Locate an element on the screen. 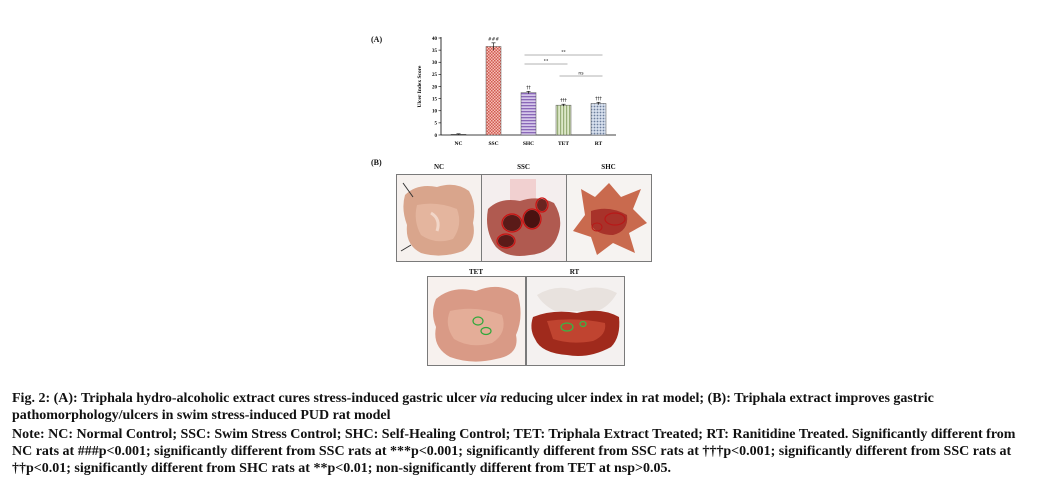  photo-label-tet: TET is located at coordinates (475, 272).